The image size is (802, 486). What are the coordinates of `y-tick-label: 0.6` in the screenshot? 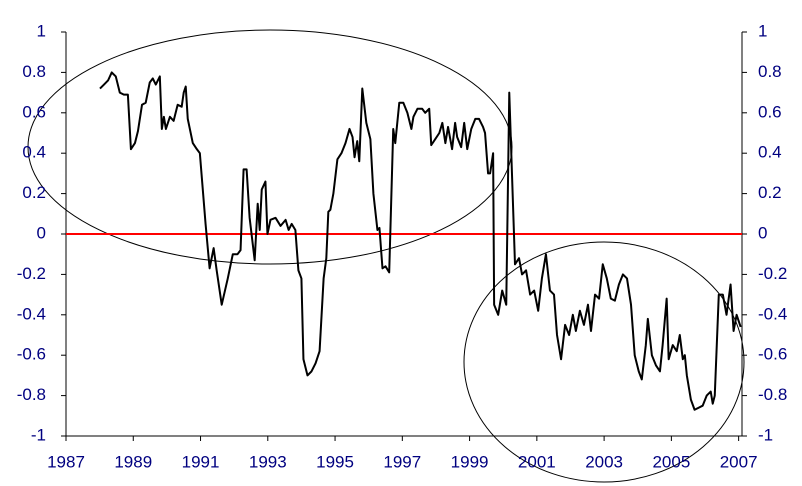 It's located at (34, 111).